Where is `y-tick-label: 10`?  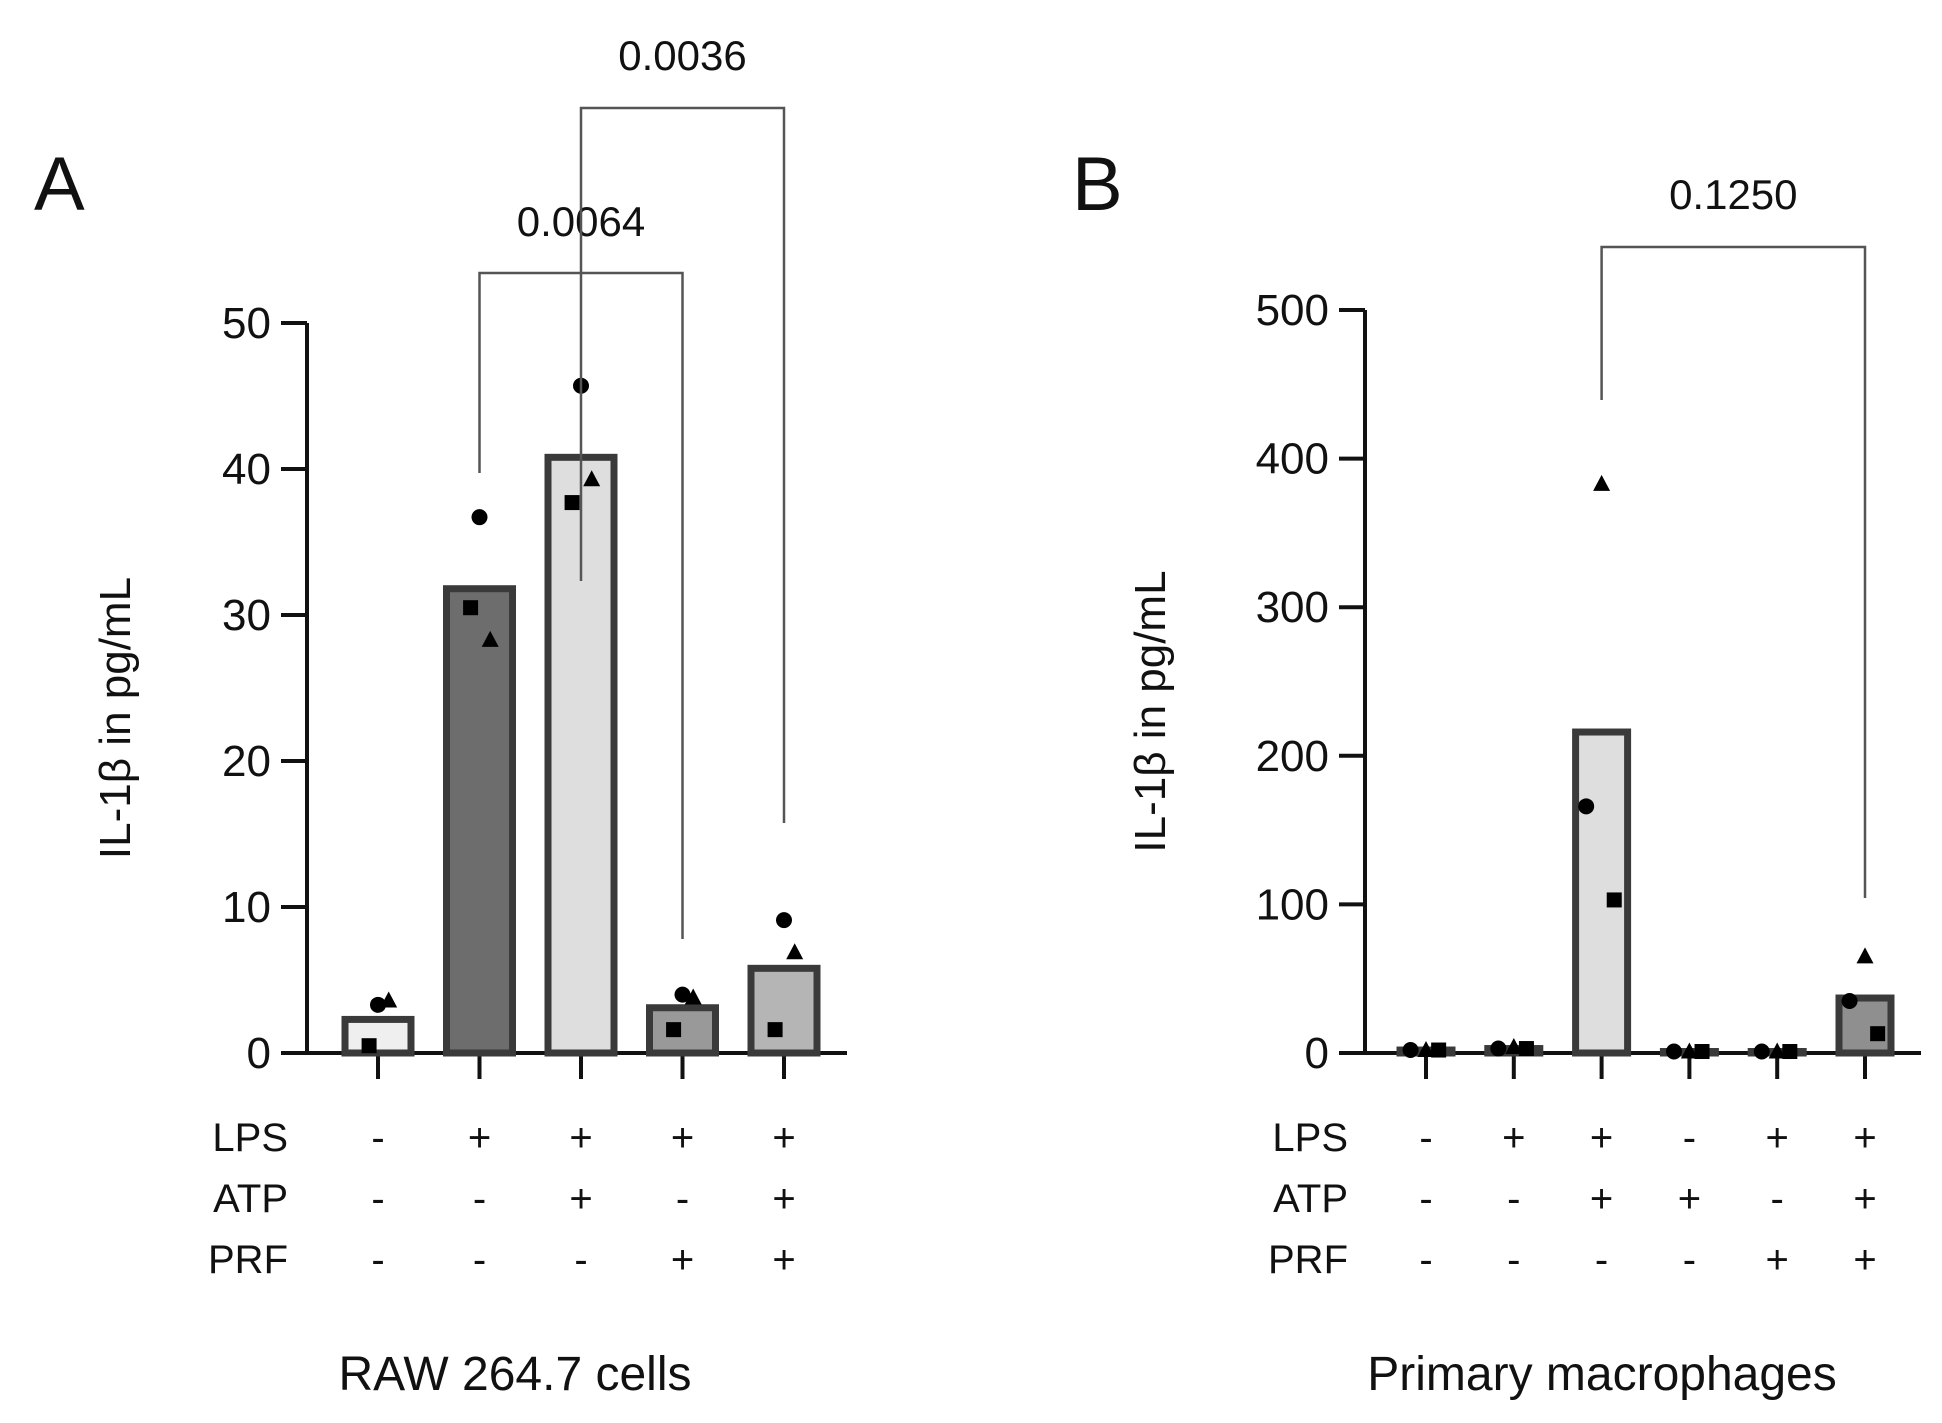
y-tick-label: 10 is located at coordinates (246, 907).